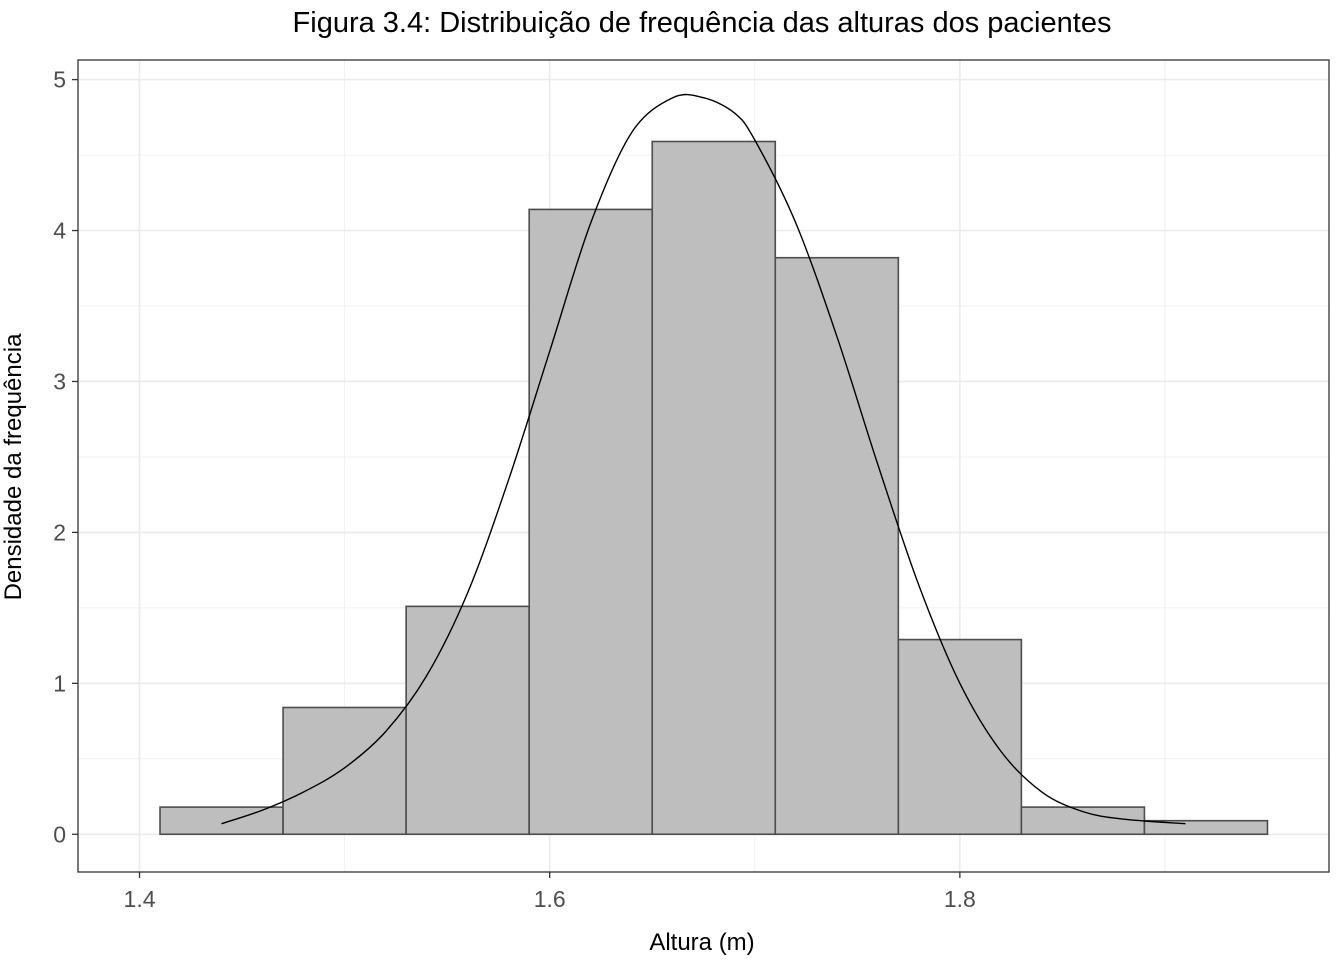 The image size is (1344, 960). What do you see at coordinates (59, 683) in the screenshot?
I see `y-tick-label: 1` at bounding box center [59, 683].